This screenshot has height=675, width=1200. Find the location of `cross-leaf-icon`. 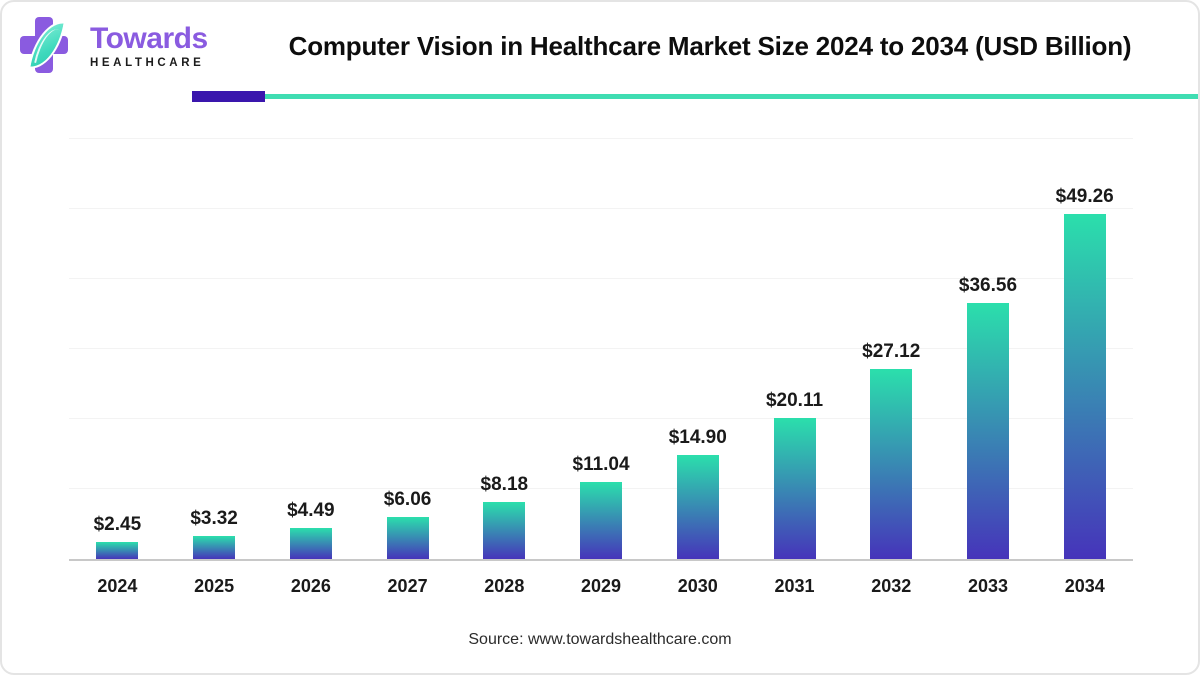

cross-leaf-icon is located at coordinates (45, 45).